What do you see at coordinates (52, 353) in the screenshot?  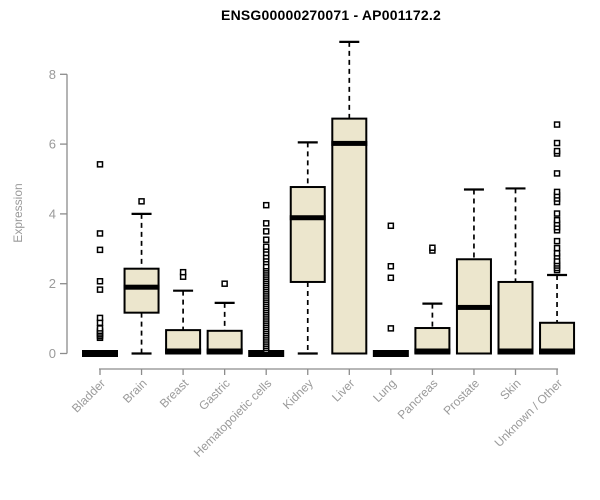 I see `y-tick-label: 0` at bounding box center [52, 353].